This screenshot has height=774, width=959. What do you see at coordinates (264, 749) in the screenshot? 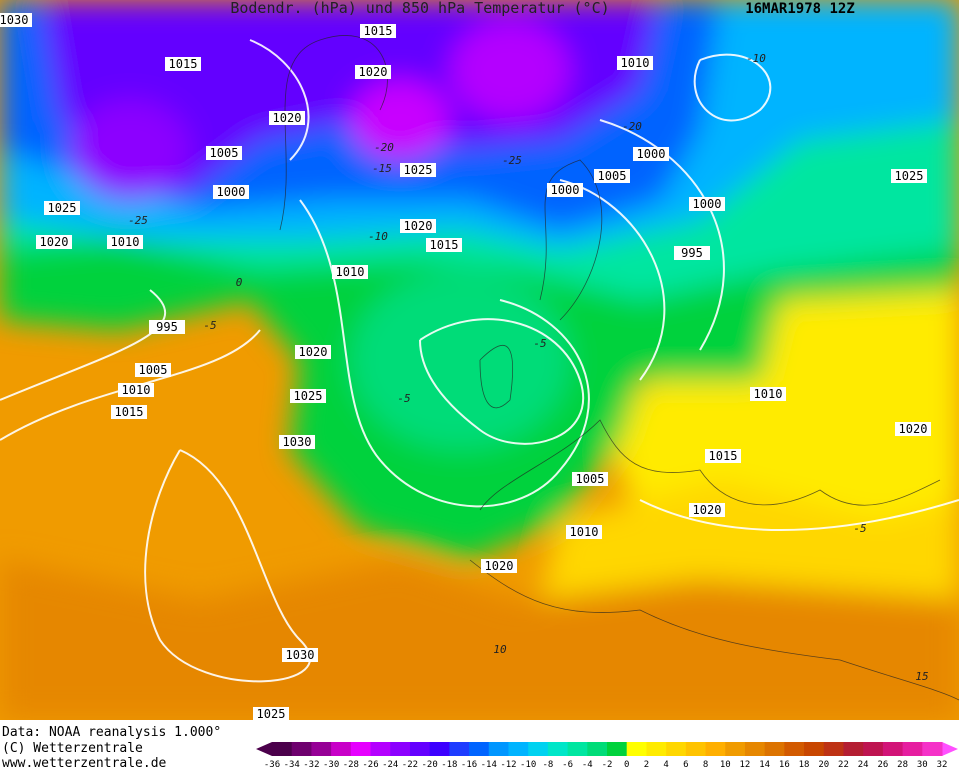
I see `legend-arrow-left` at bounding box center [264, 749].